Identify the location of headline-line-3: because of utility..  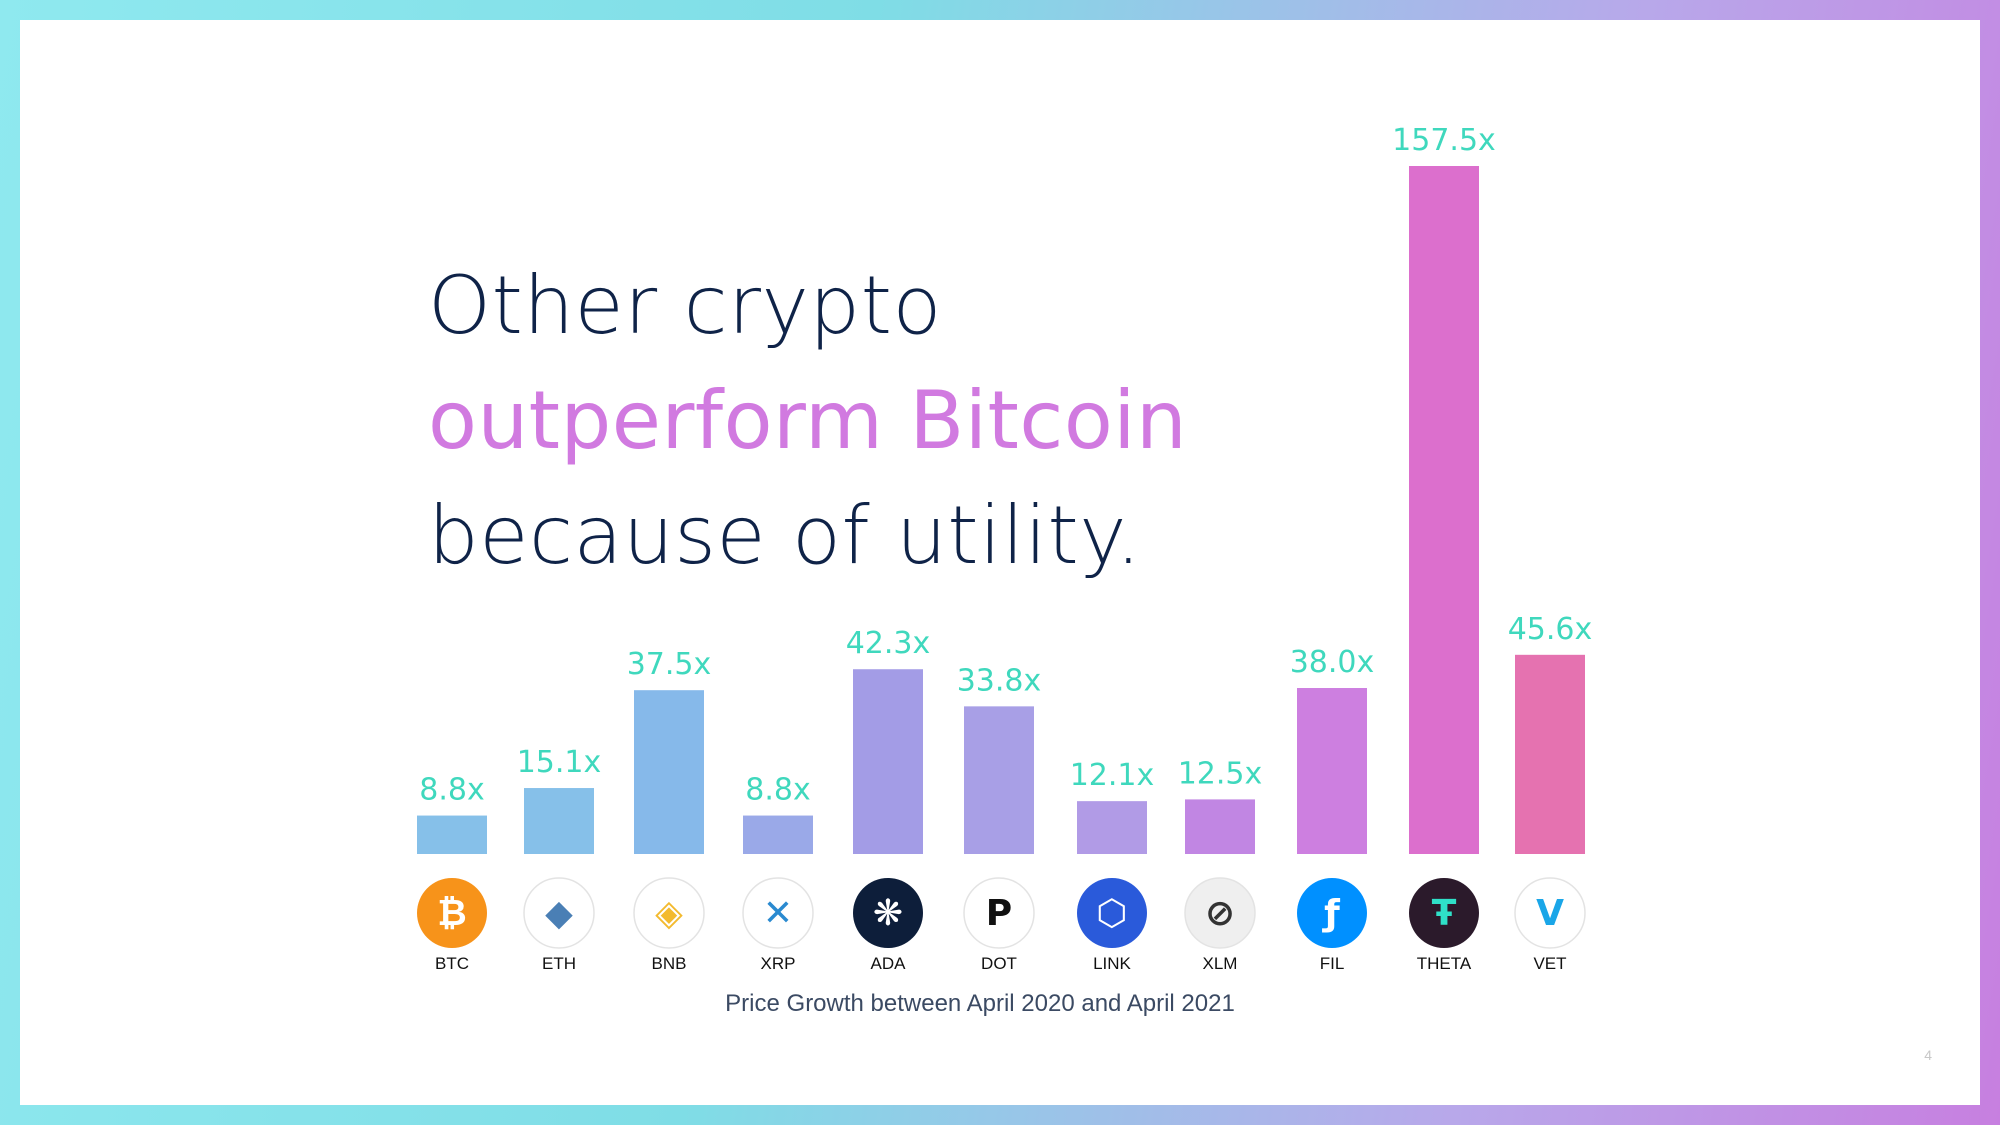
(785, 535).